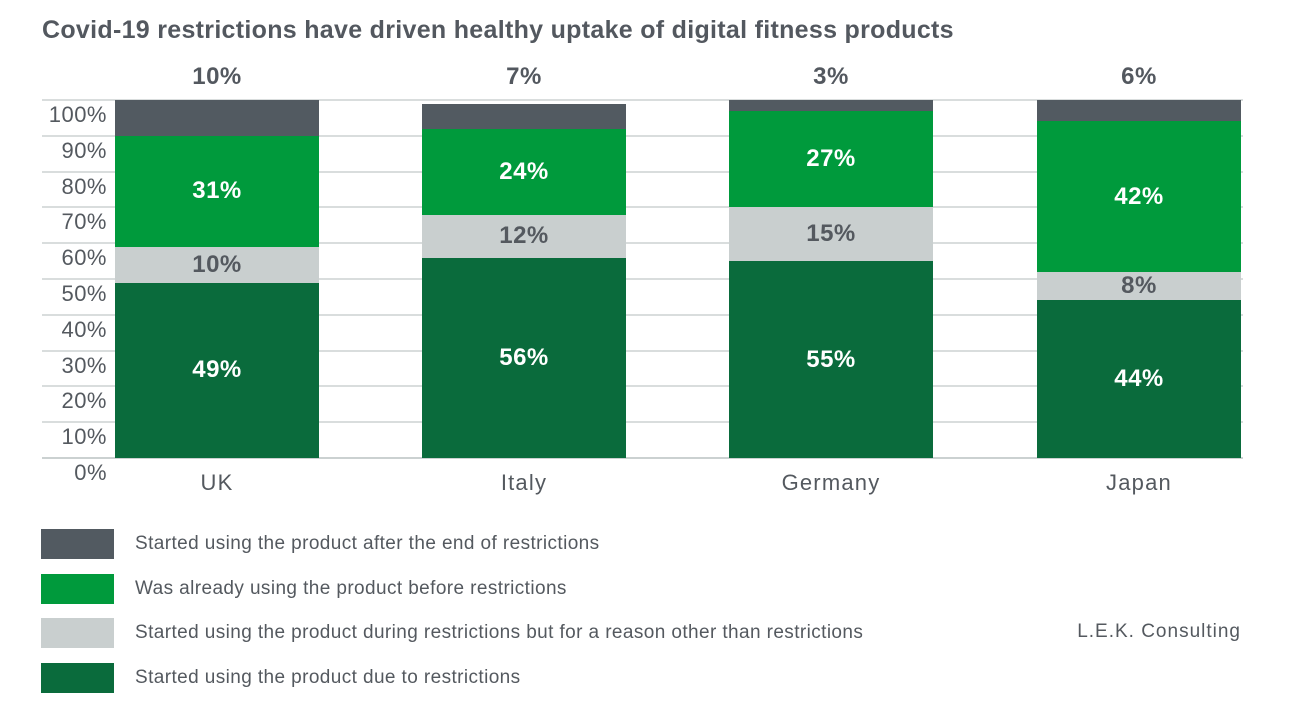  What do you see at coordinates (1139, 76) in the screenshot?
I see `top-value-label: 6%` at bounding box center [1139, 76].